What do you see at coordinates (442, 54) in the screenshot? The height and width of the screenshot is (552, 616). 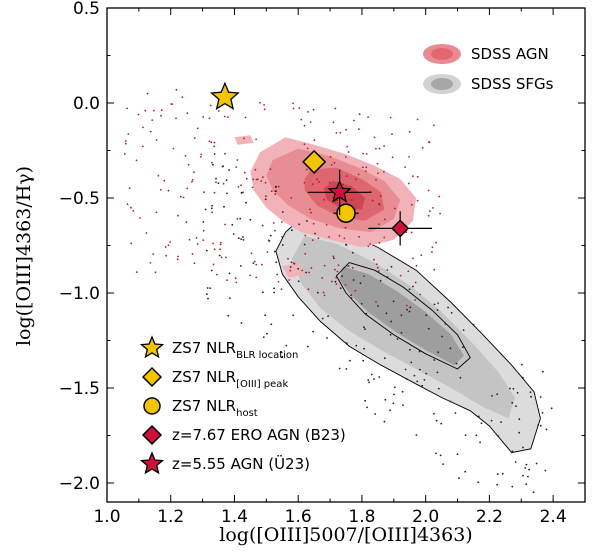 I see `legend-swatch-sdss-agn-inner` at bounding box center [442, 54].